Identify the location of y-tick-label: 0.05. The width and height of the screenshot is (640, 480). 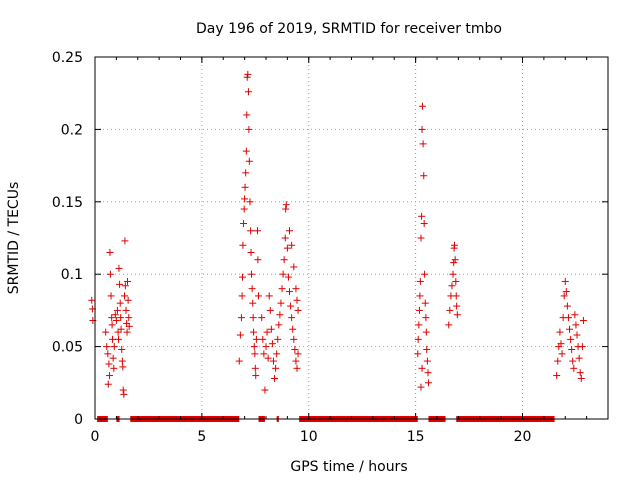
(67, 348).